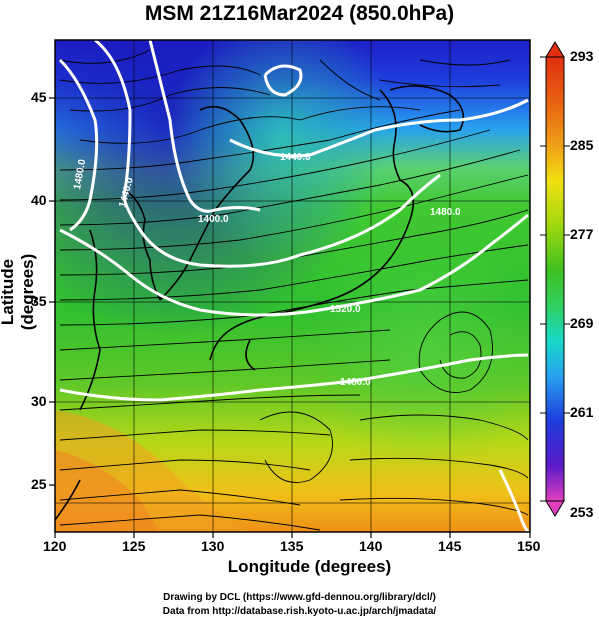  Describe the element at coordinates (213, 546) in the screenshot. I see `x-tick-label: 130` at that location.